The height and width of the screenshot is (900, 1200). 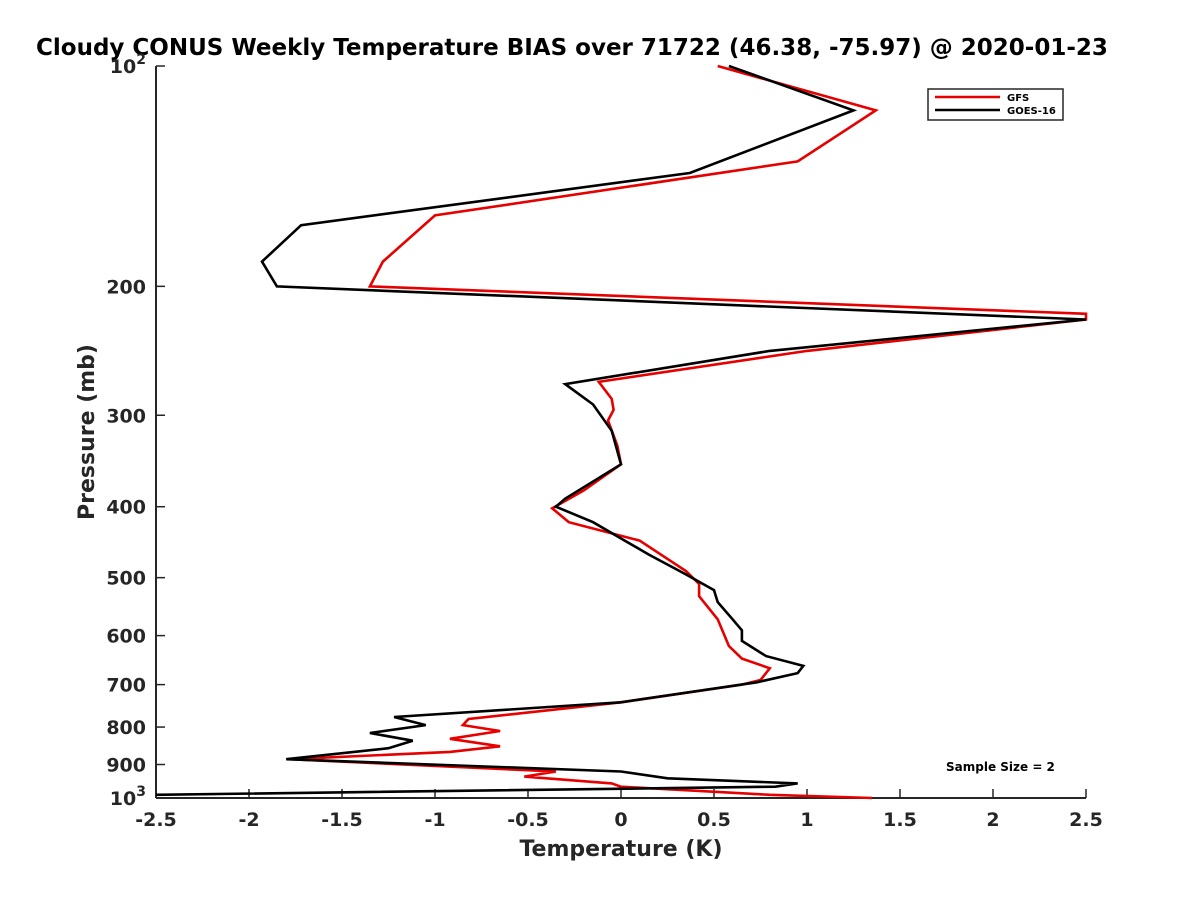 What do you see at coordinates (126, 416) in the screenshot?
I see `y-tick-label: 300` at bounding box center [126, 416].